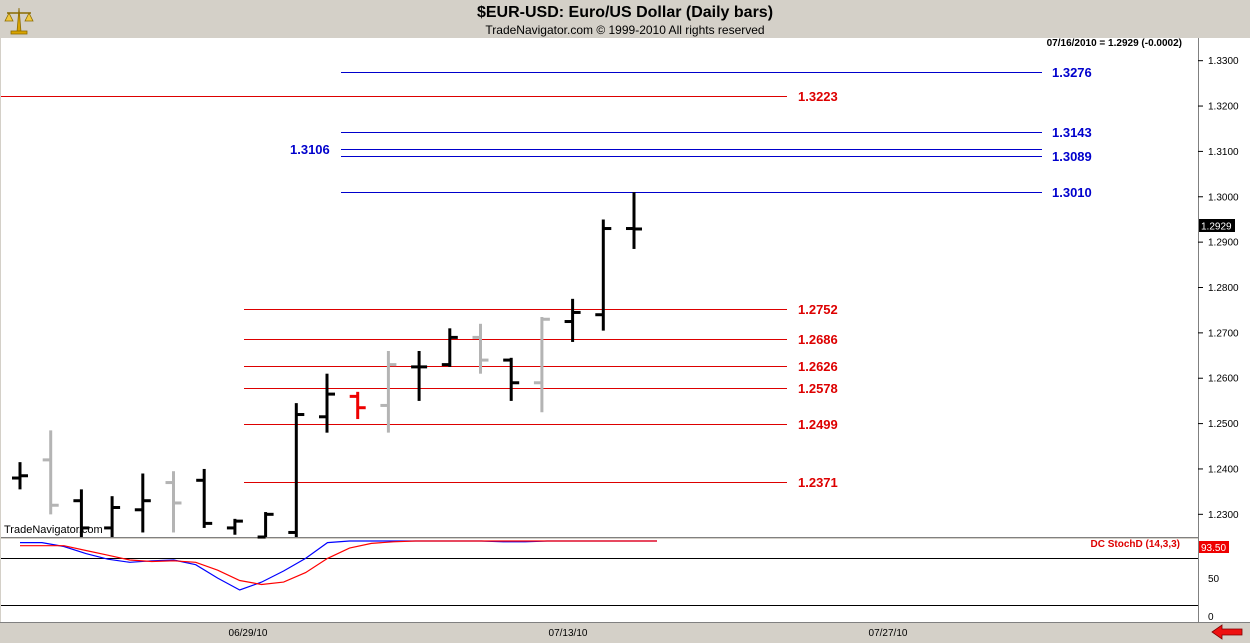 Image resolution: width=1250 pixels, height=643 pixels. I want to click on stoch-tick-label: 50, so click(1214, 579).